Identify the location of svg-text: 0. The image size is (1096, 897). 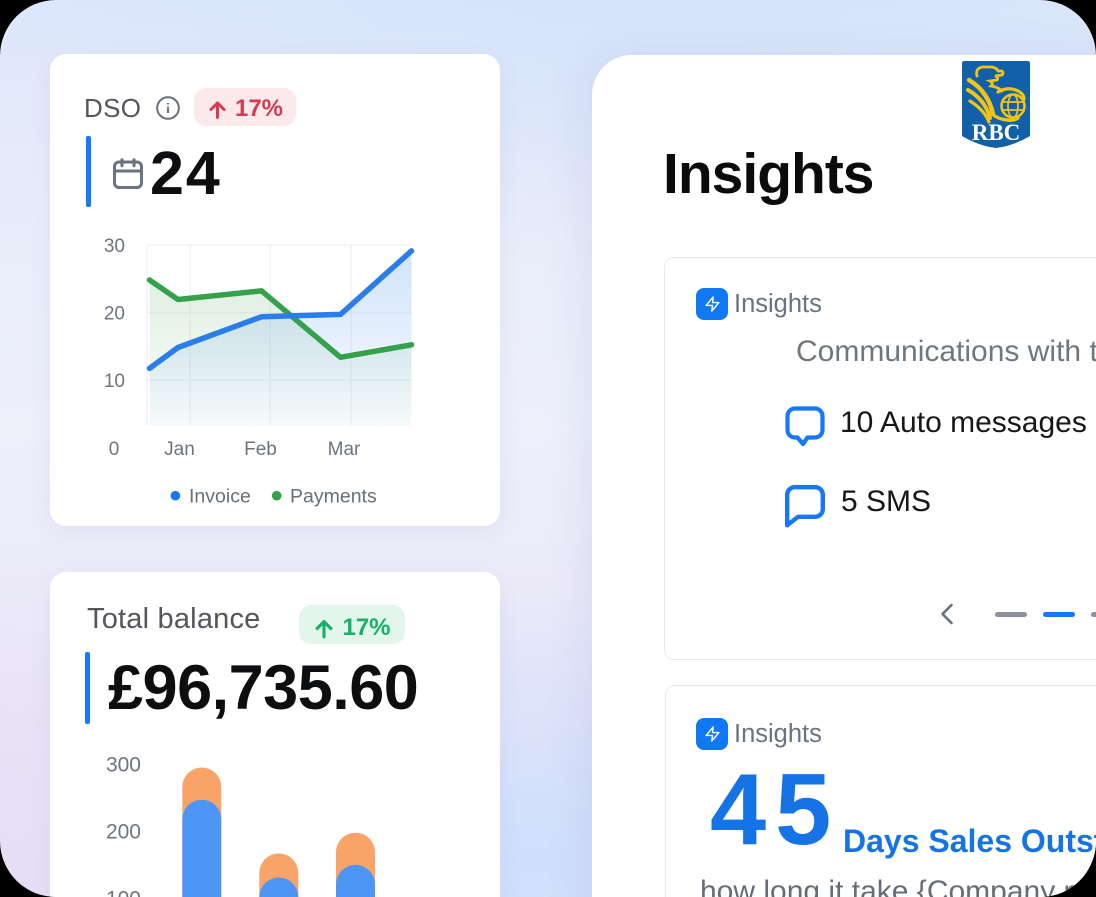
(114, 449).